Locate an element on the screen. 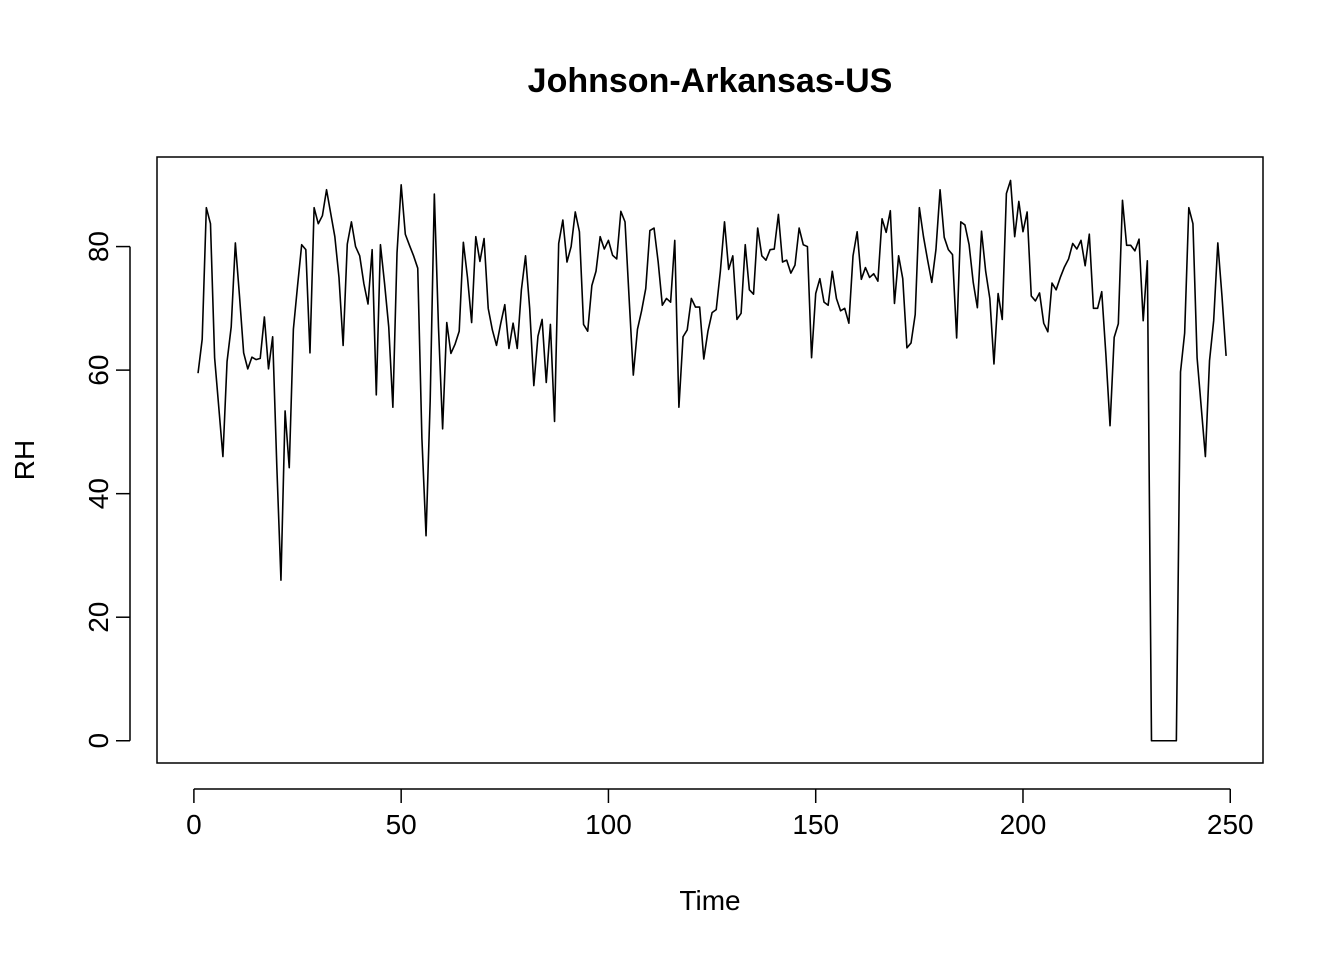  x-tick-label: 0 is located at coordinates (194, 824).